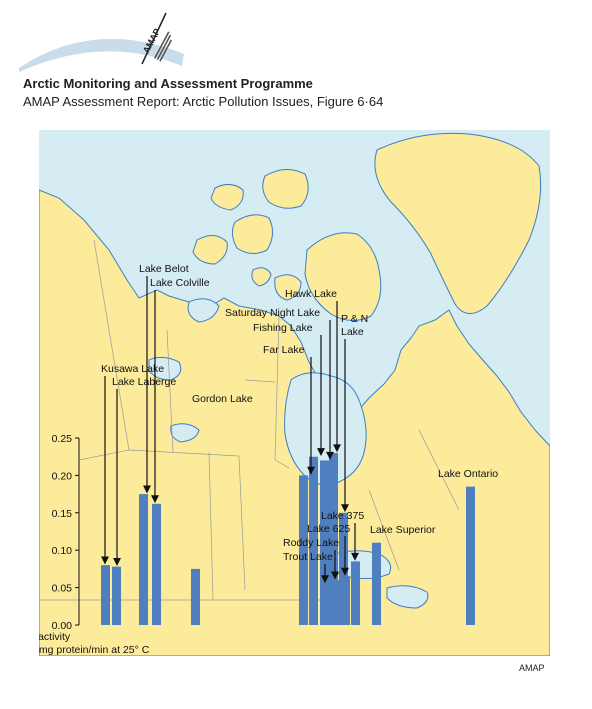  I want to click on credit: AMAP, so click(532, 668).